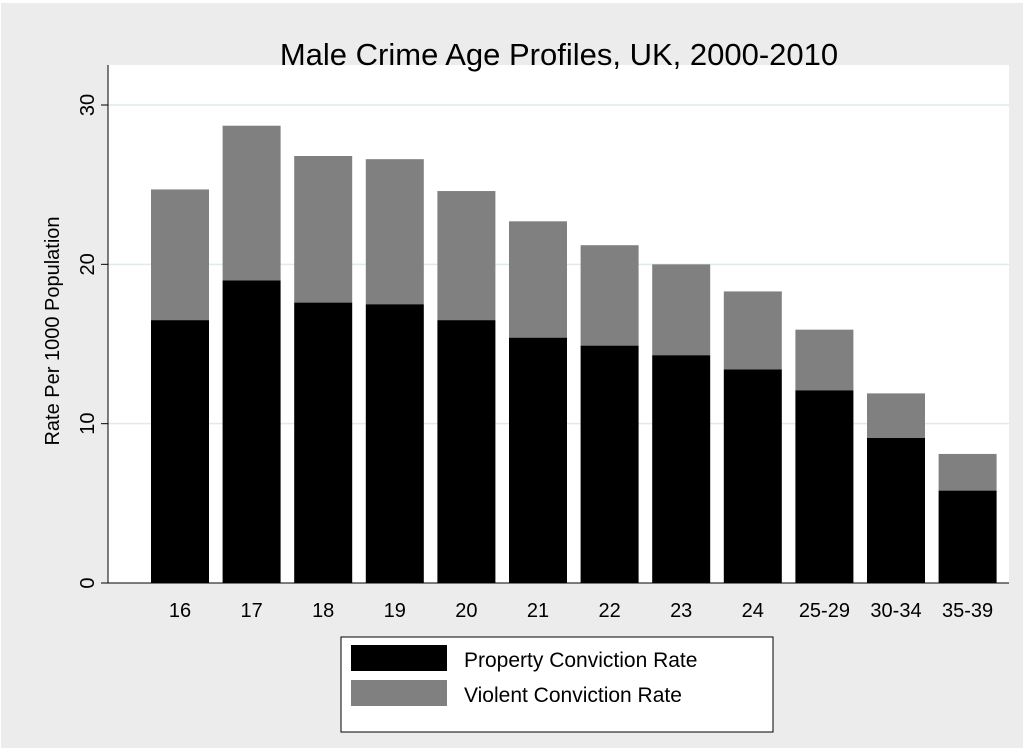 Image resolution: width=1024 pixels, height=754 pixels. What do you see at coordinates (92, 341) in the screenshot?
I see `y-axis-ticks: 0 10 20 30` at bounding box center [92, 341].